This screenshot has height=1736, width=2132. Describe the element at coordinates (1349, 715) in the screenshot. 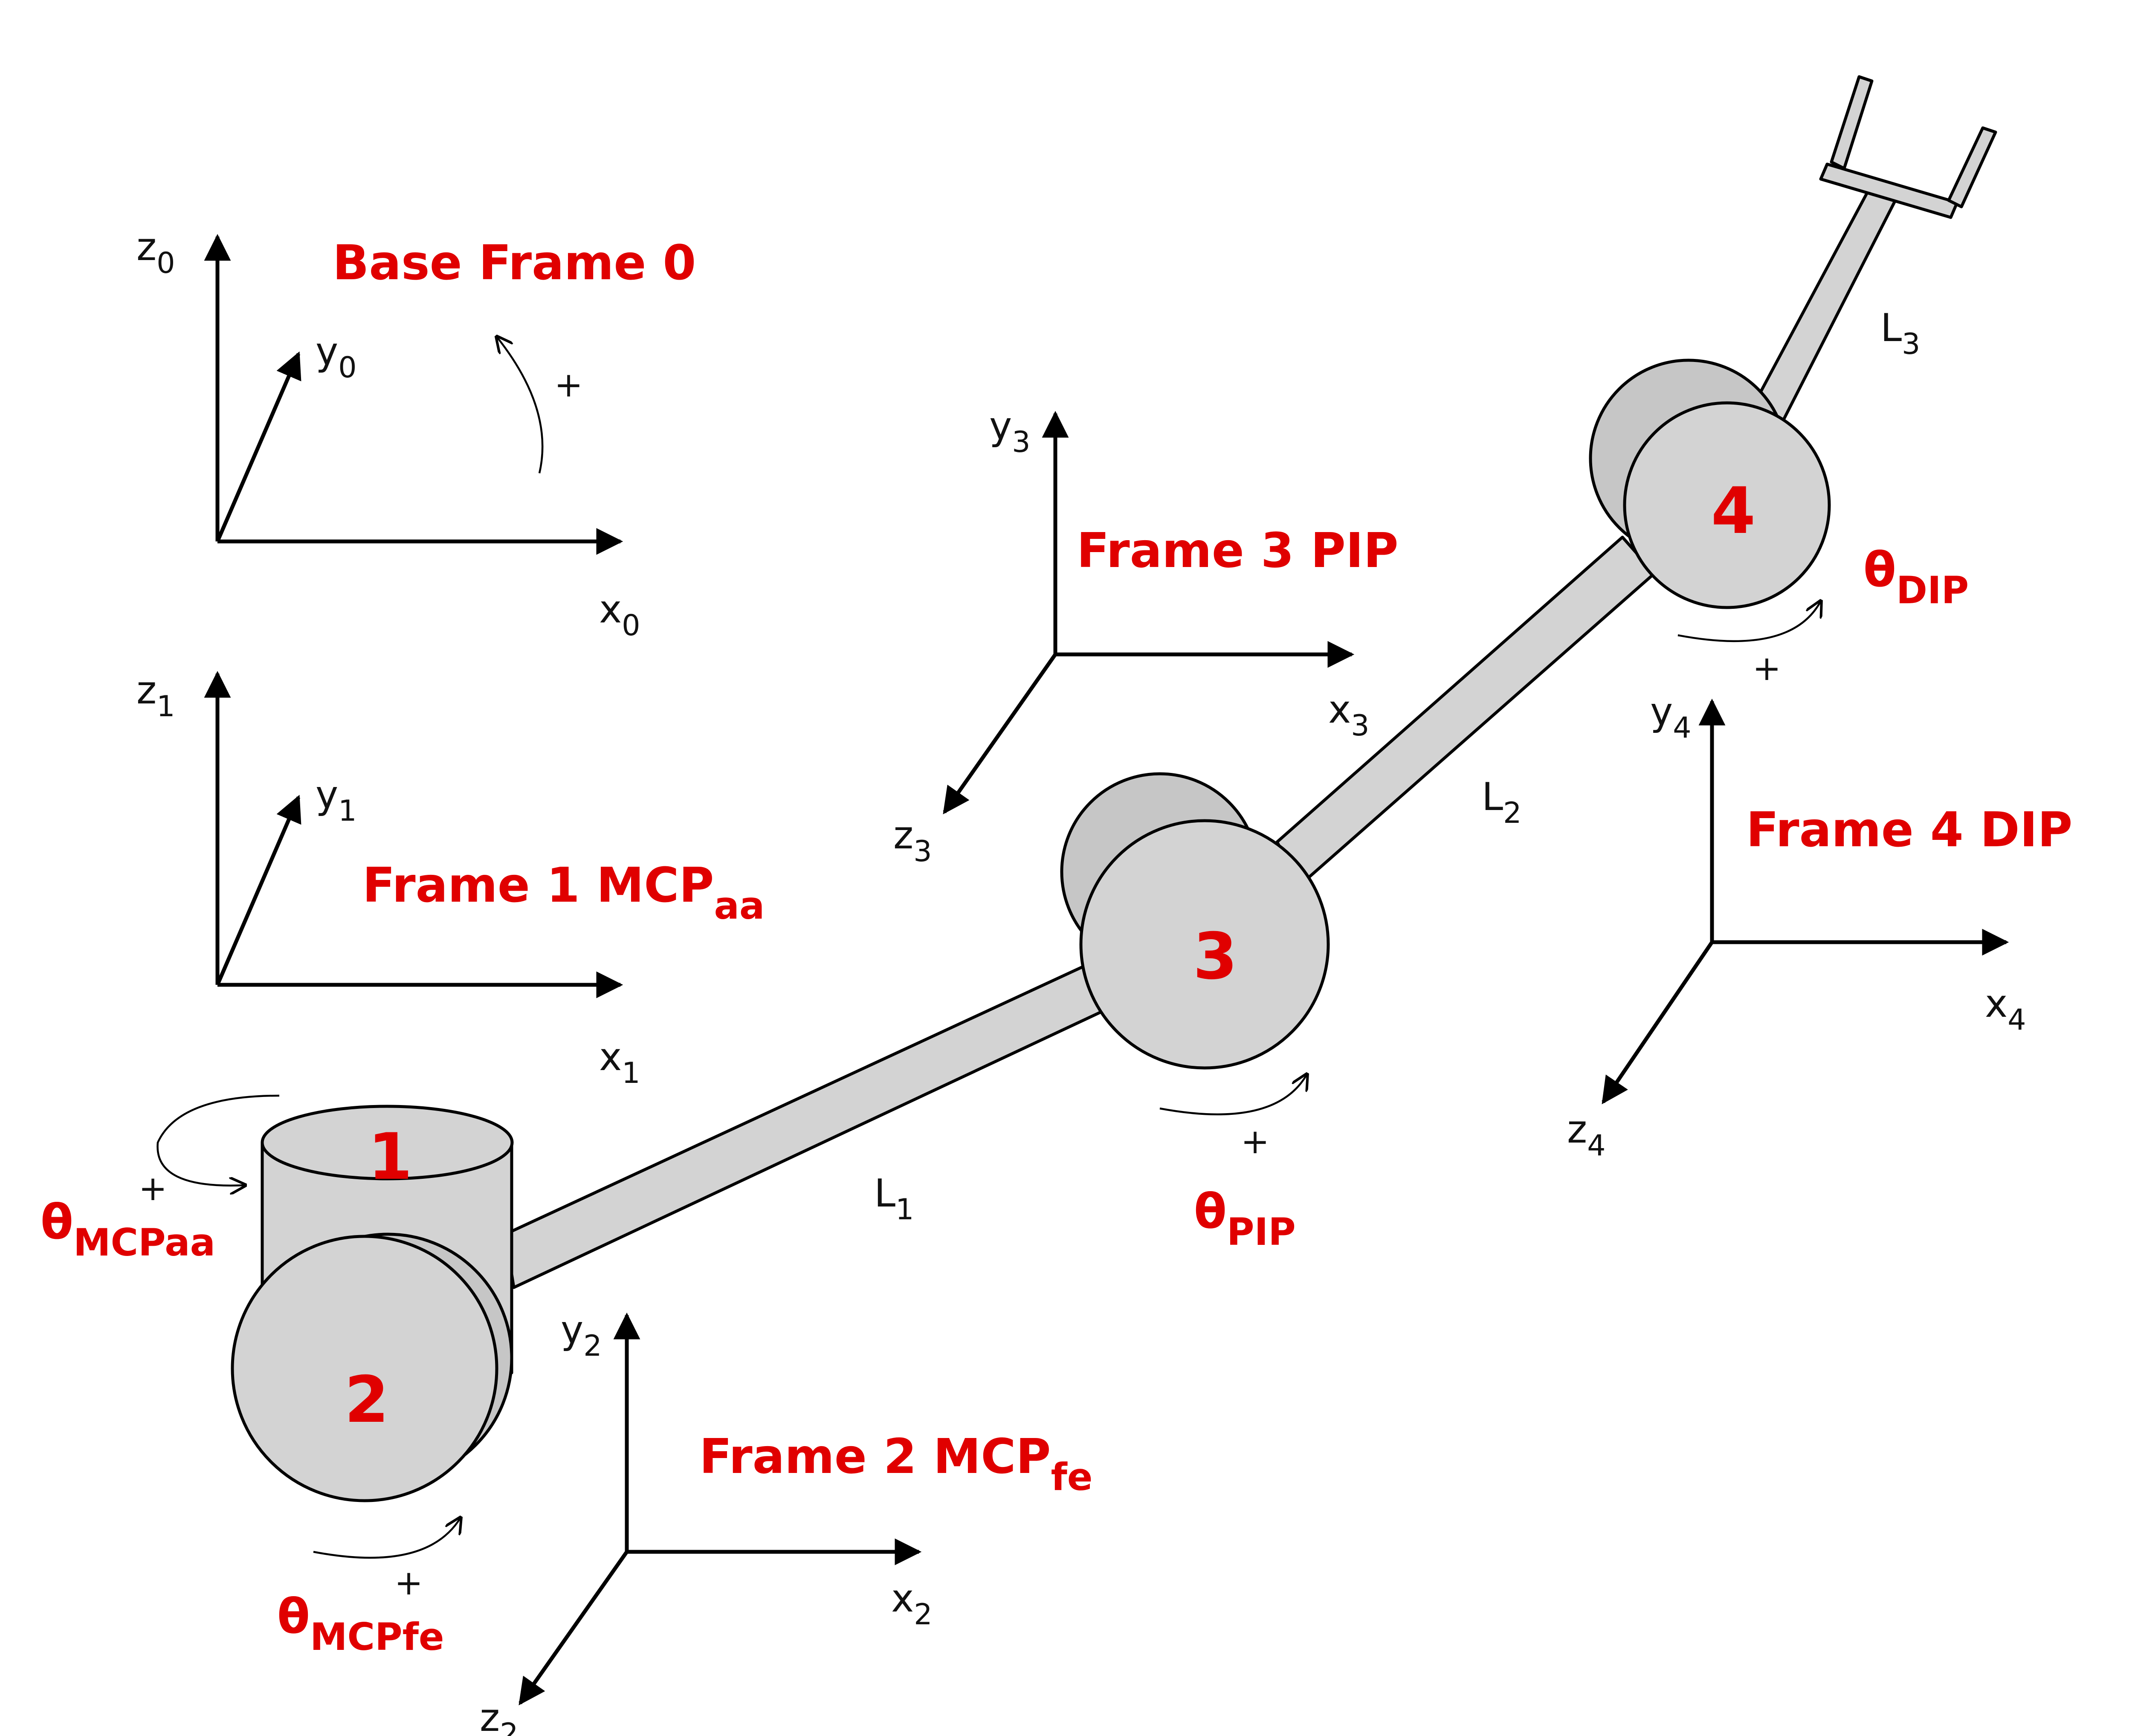

I see `frame-3-x-label: x3` at that location.